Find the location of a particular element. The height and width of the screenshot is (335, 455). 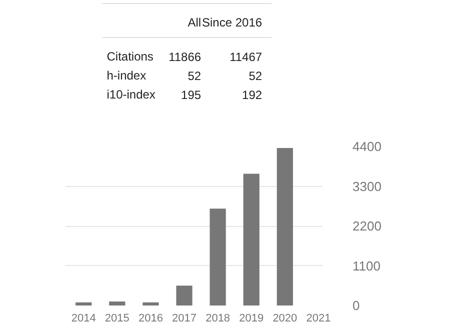

y-tick-label: 3300 is located at coordinates (367, 186).